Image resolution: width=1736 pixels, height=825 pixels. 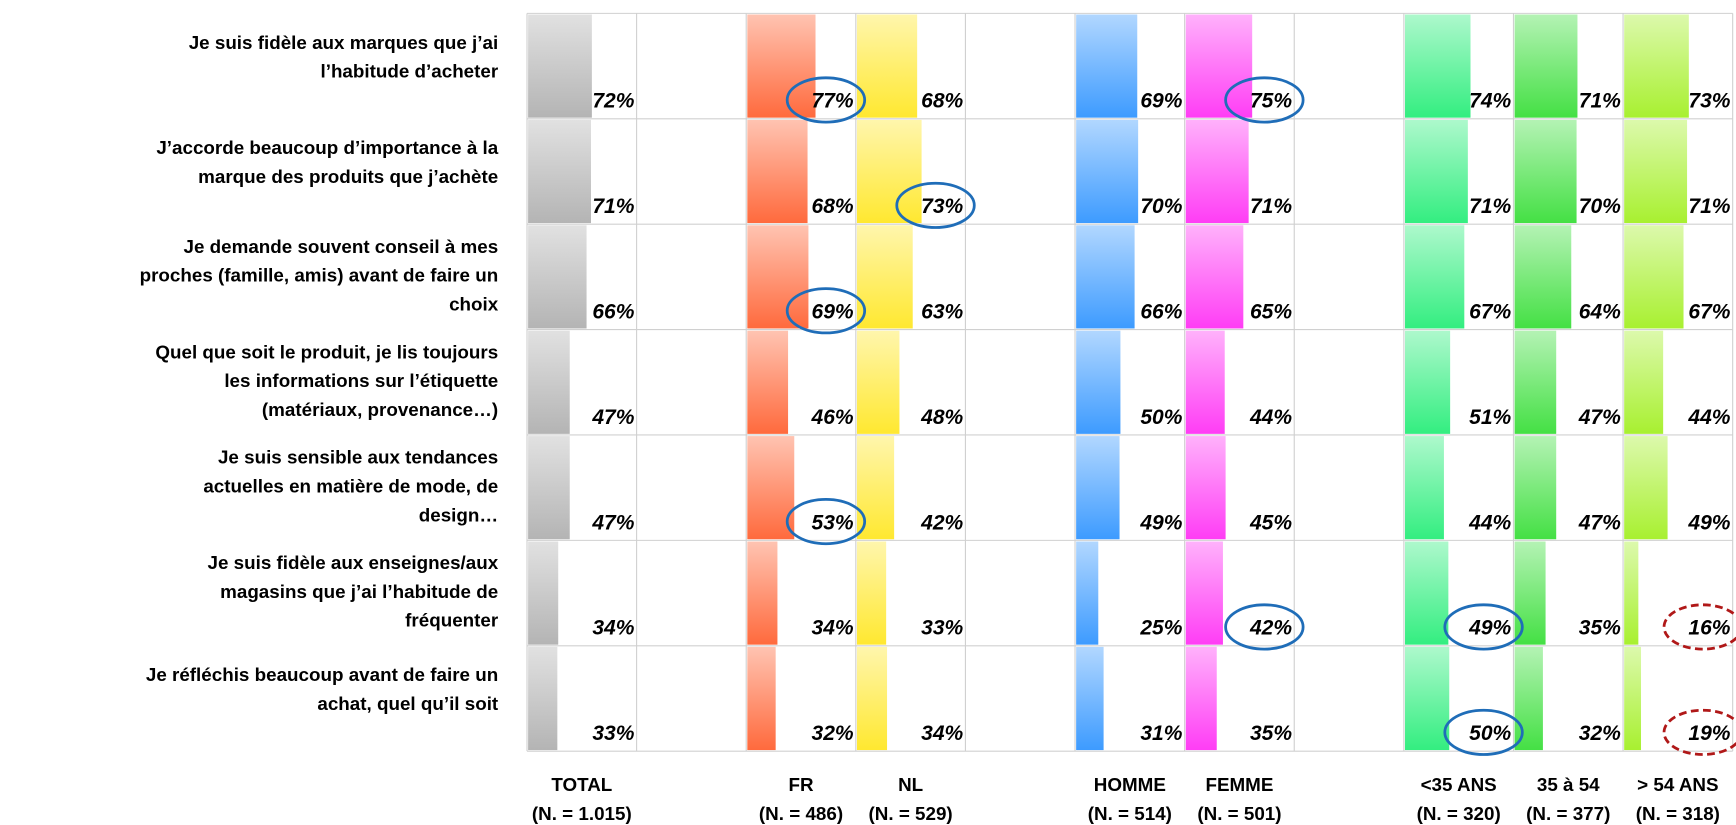 I want to click on column-label: FR, so click(x=800, y=784).